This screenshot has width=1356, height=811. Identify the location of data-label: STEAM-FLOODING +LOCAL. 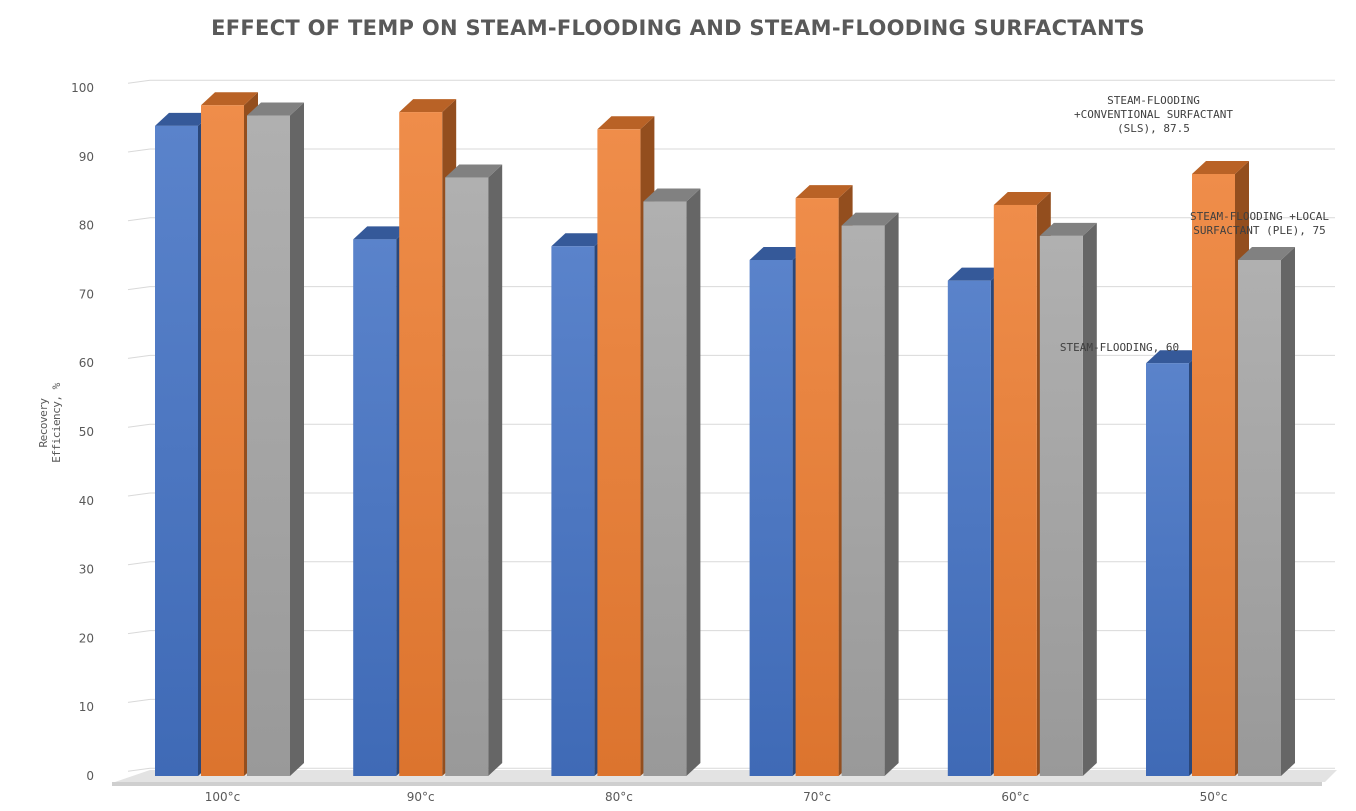
(1259, 216).